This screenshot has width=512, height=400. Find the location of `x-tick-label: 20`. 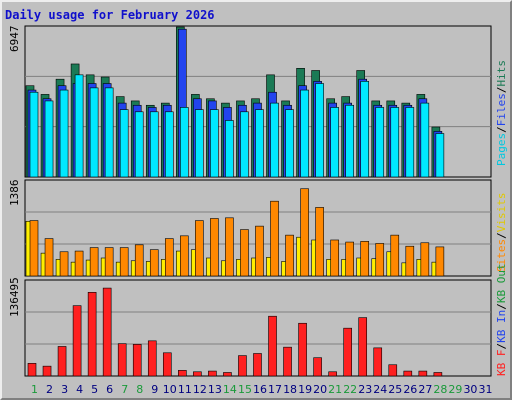

x-tick-label: 20 is located at coordinates (320, 389).